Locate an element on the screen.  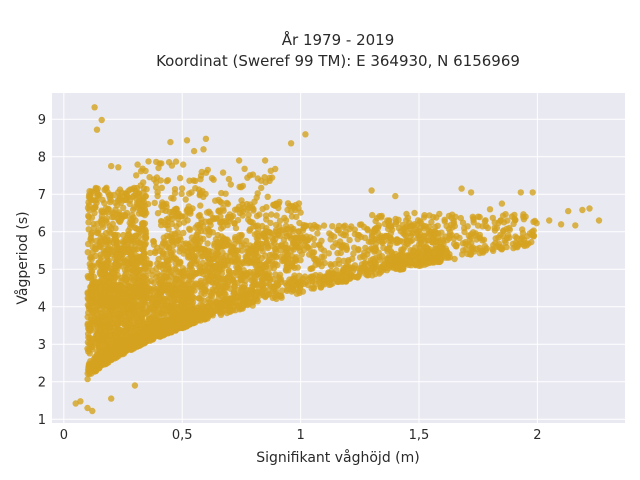
chart-title-line-1: År 1979 - 2019 is located at coordinates (338, 39).